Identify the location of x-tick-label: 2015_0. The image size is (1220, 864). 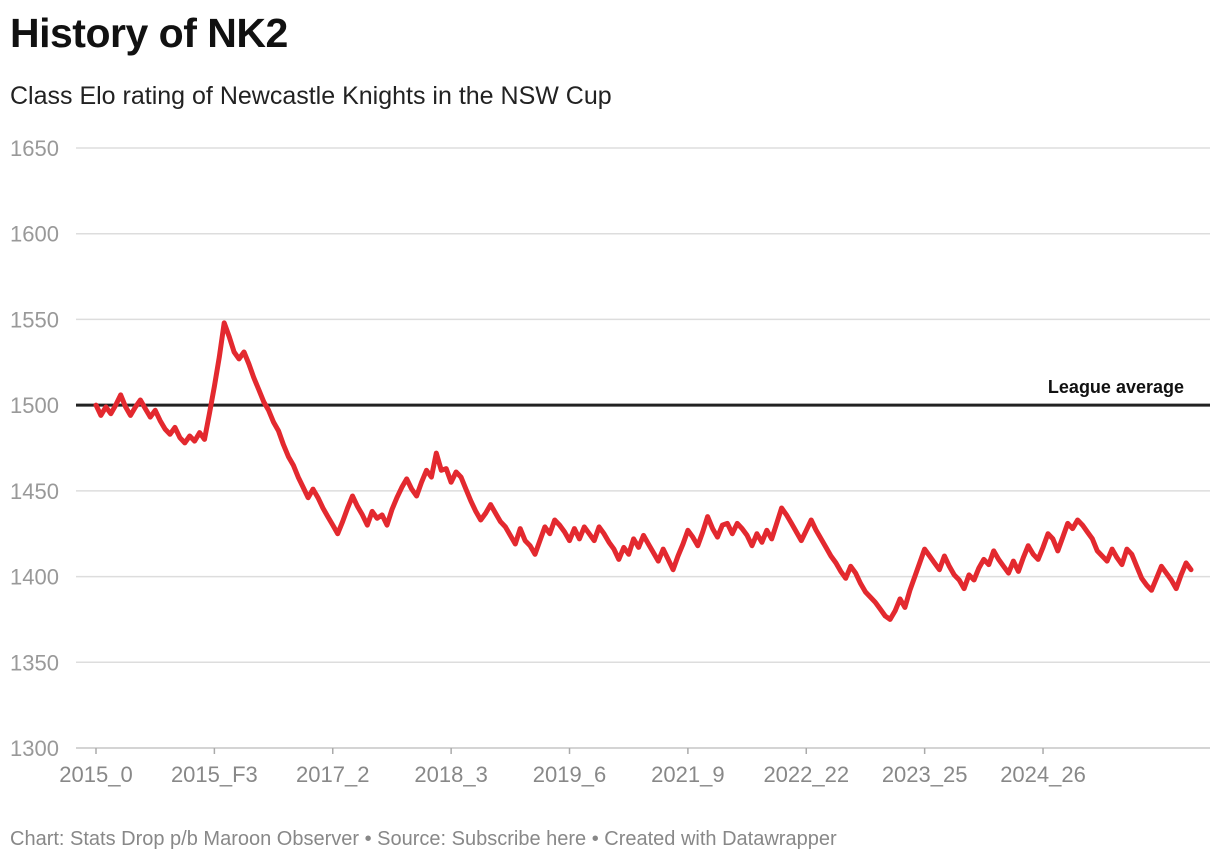
(95, 774).